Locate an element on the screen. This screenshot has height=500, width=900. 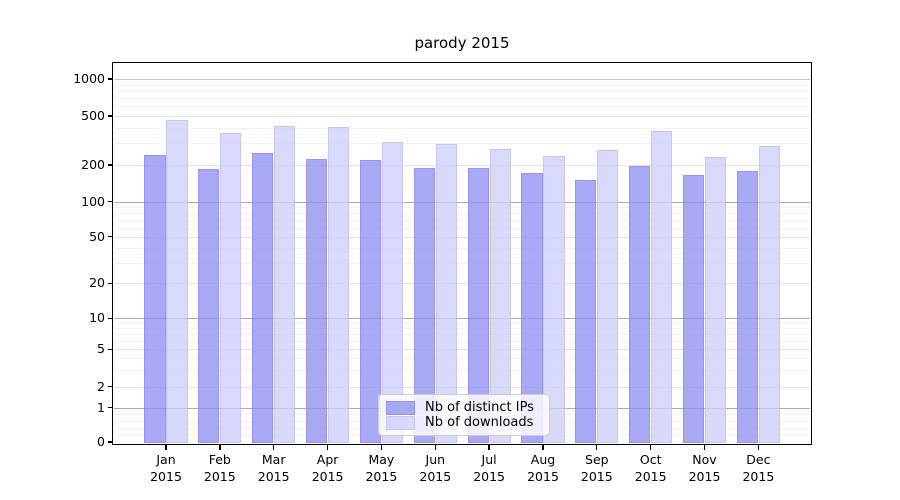
x-tick-label: Apr 2015 is located at coordinates (328, 468).